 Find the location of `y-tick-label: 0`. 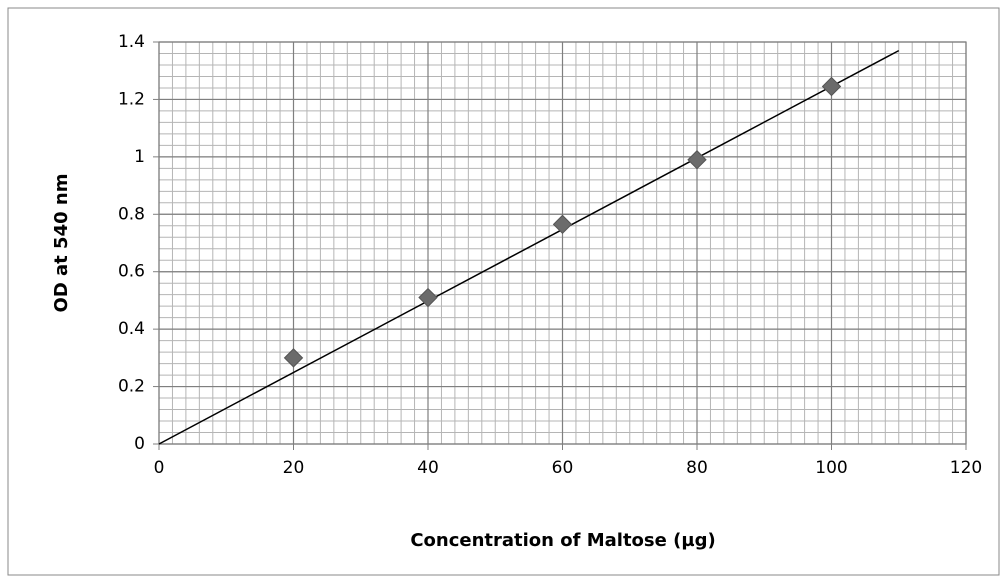

y-tick-label: 0 is located at coordinates (139, 444).